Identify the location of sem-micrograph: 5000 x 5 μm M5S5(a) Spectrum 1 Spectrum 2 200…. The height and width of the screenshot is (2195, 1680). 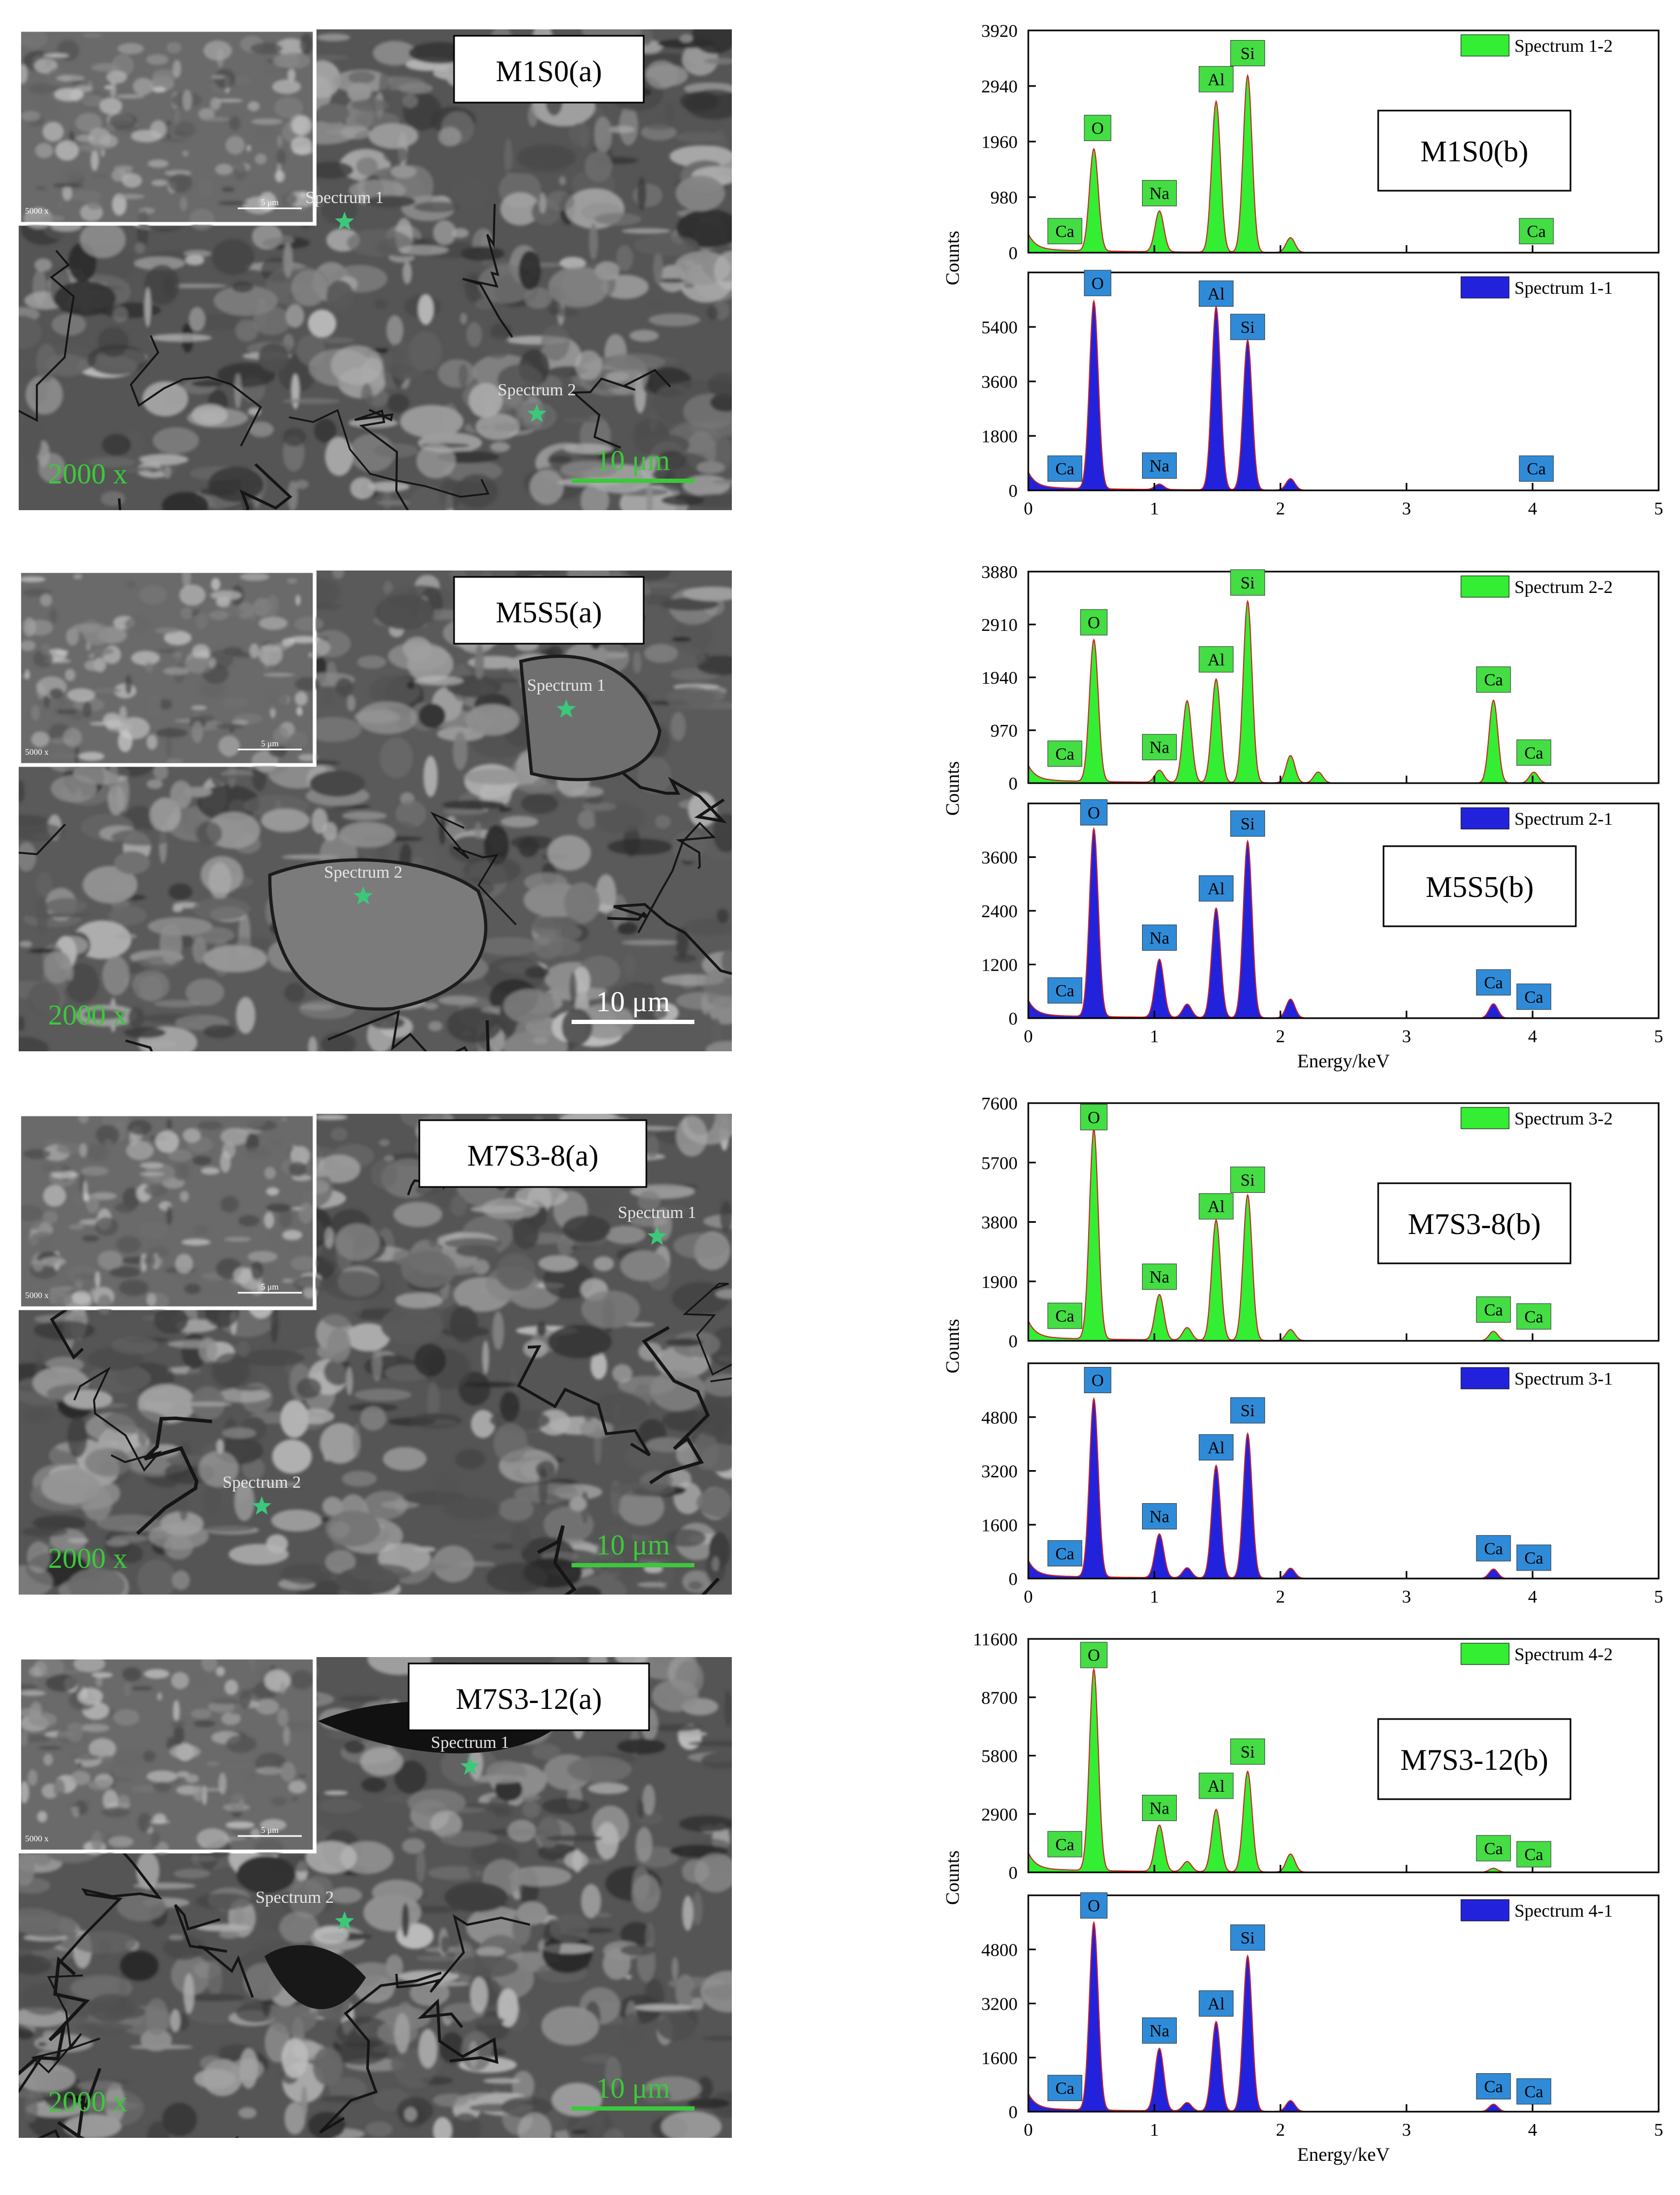
(375, 811).